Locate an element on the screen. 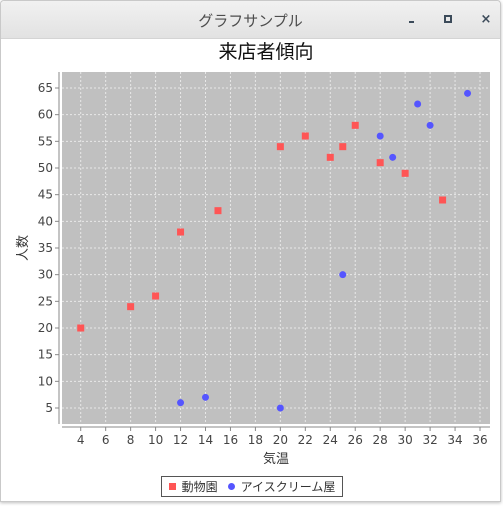 This screenshot has width=503, height=506. close-icon: × is located at coordinates (486, 19).